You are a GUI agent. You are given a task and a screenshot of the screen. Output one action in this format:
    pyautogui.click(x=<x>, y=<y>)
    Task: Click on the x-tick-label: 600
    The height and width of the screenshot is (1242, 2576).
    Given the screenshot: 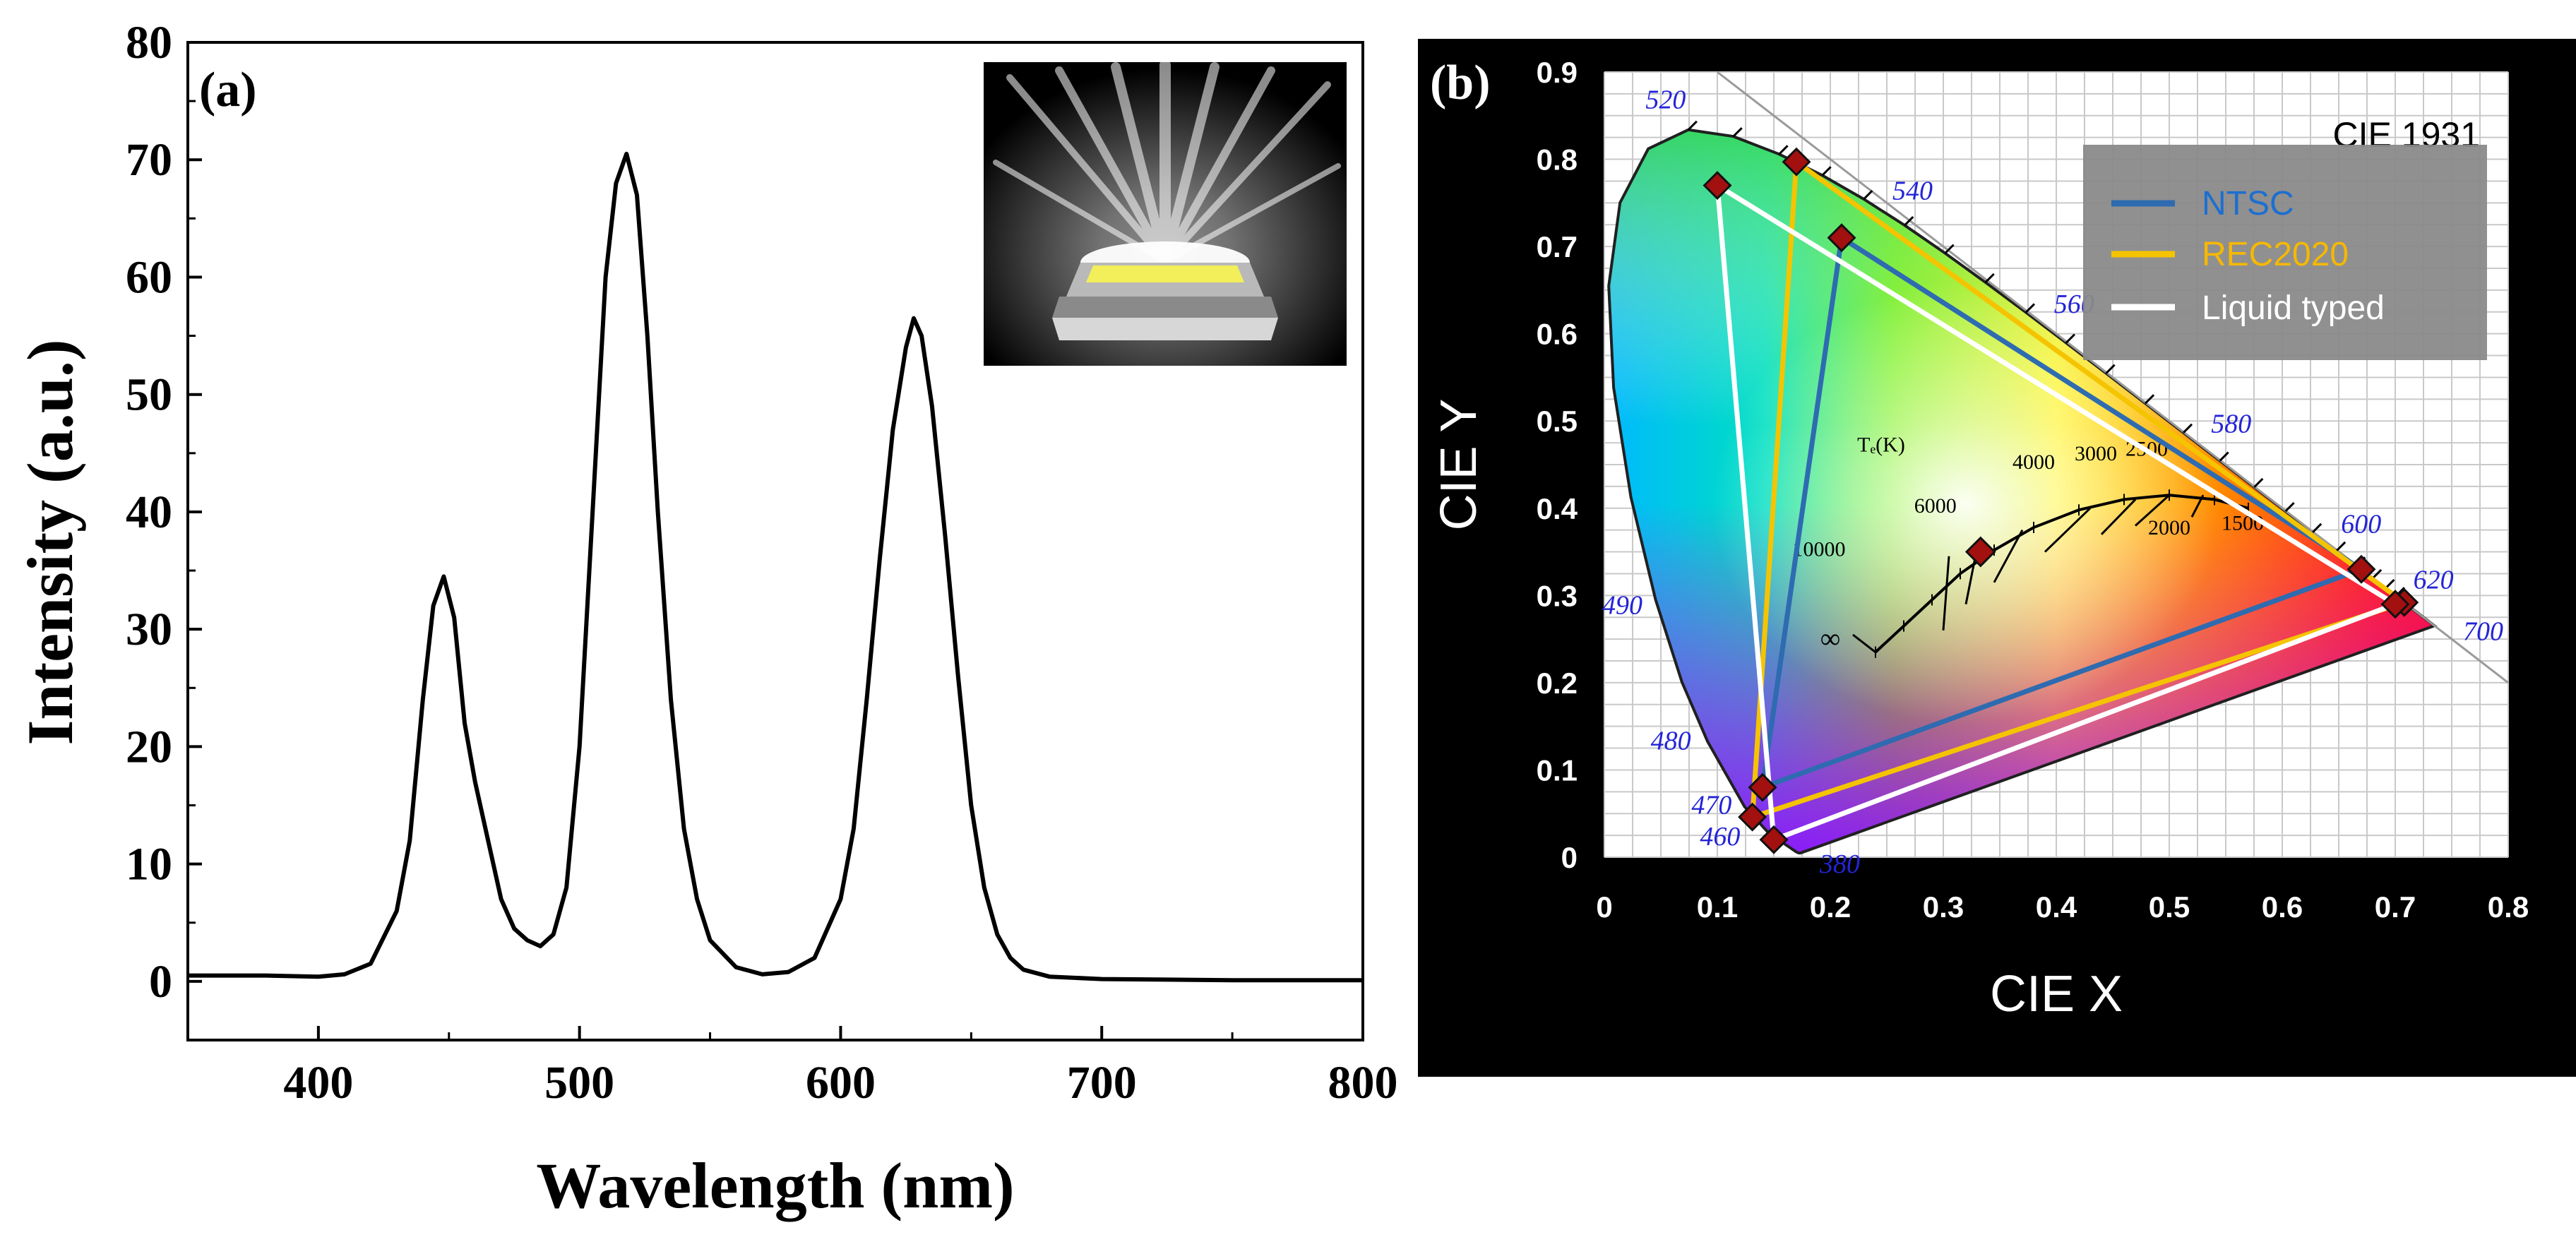 What is the action you would take?
    pyautogui.click(x=841, y=1083)
    